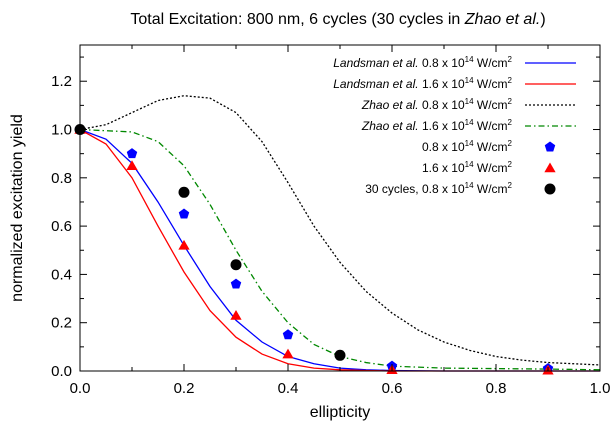 The height and width of the screenshot is (428, 614). I want to click on legend-label: 30 cycles, 0.8 x 1014 W/cm2, so click(438, 188).